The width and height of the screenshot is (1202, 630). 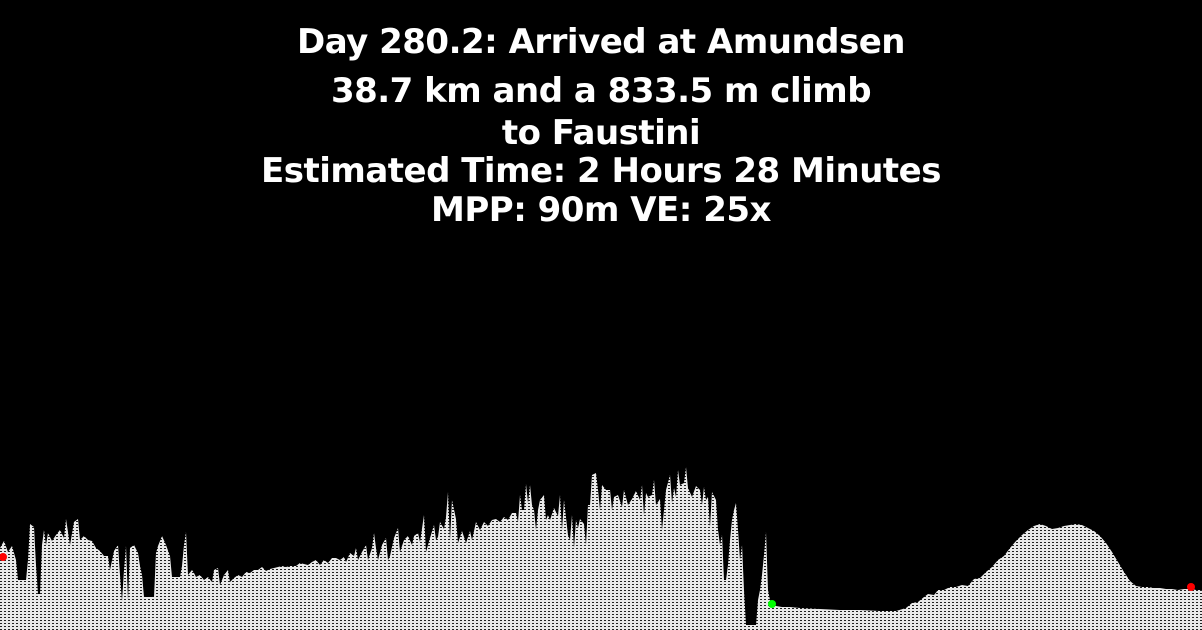 I want to click on current-position-marker, so click(x=772, y=604).